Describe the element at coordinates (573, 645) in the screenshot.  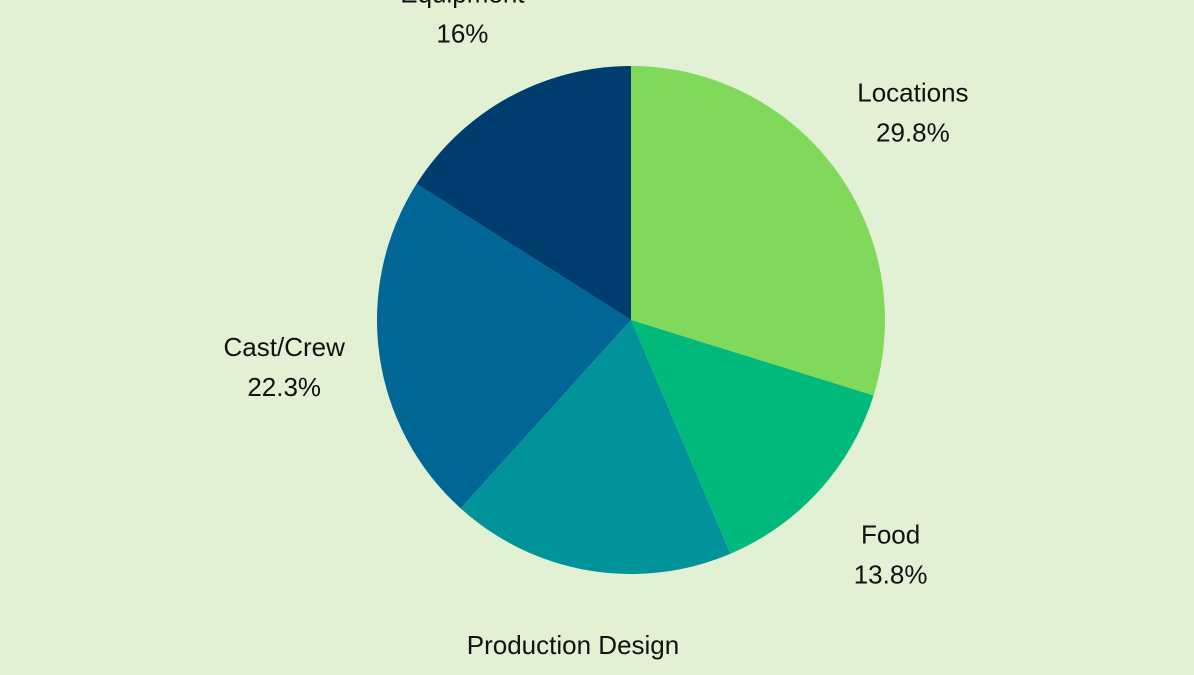
I see `slice-name-label: Production Design` at that location.